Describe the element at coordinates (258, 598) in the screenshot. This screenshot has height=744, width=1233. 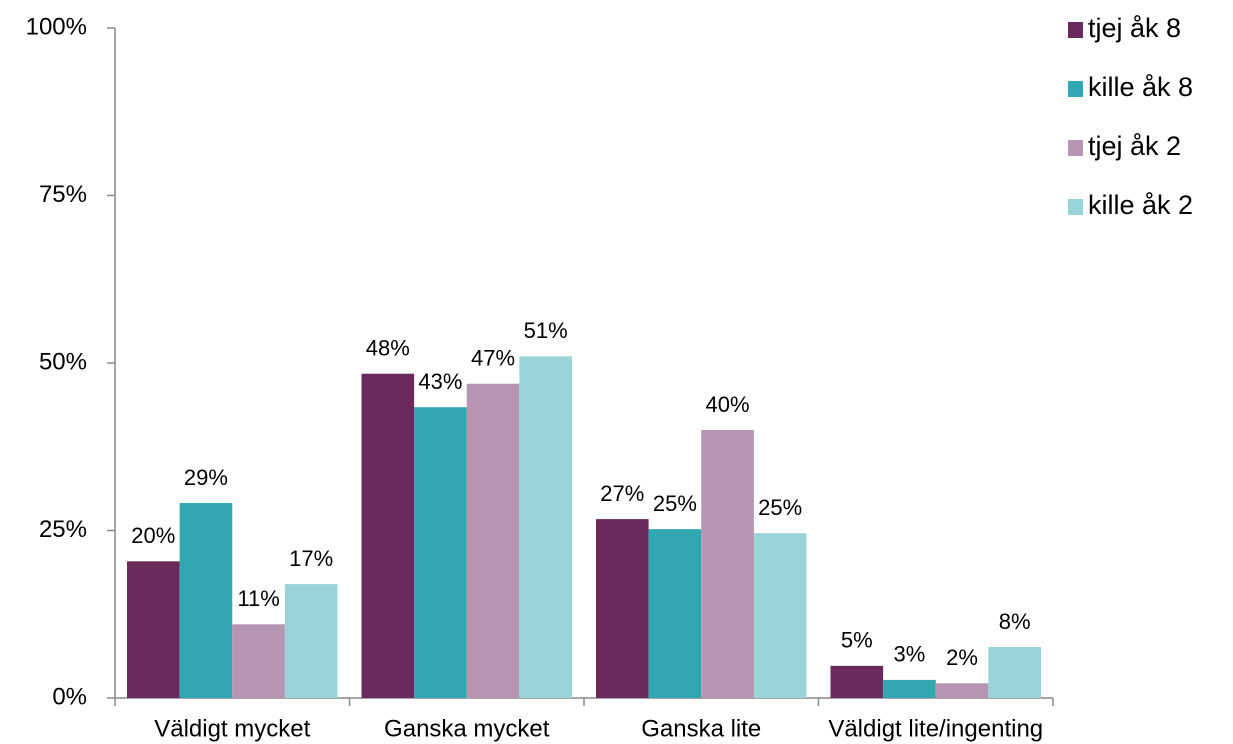
I see `value-label: 11%` at that location.